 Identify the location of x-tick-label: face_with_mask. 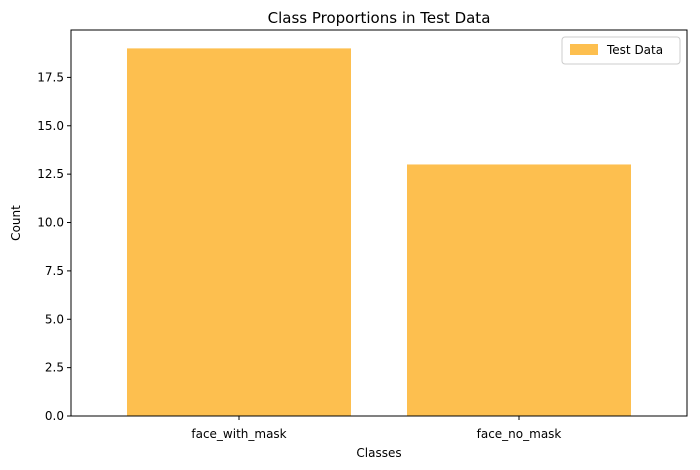
(238, 434).